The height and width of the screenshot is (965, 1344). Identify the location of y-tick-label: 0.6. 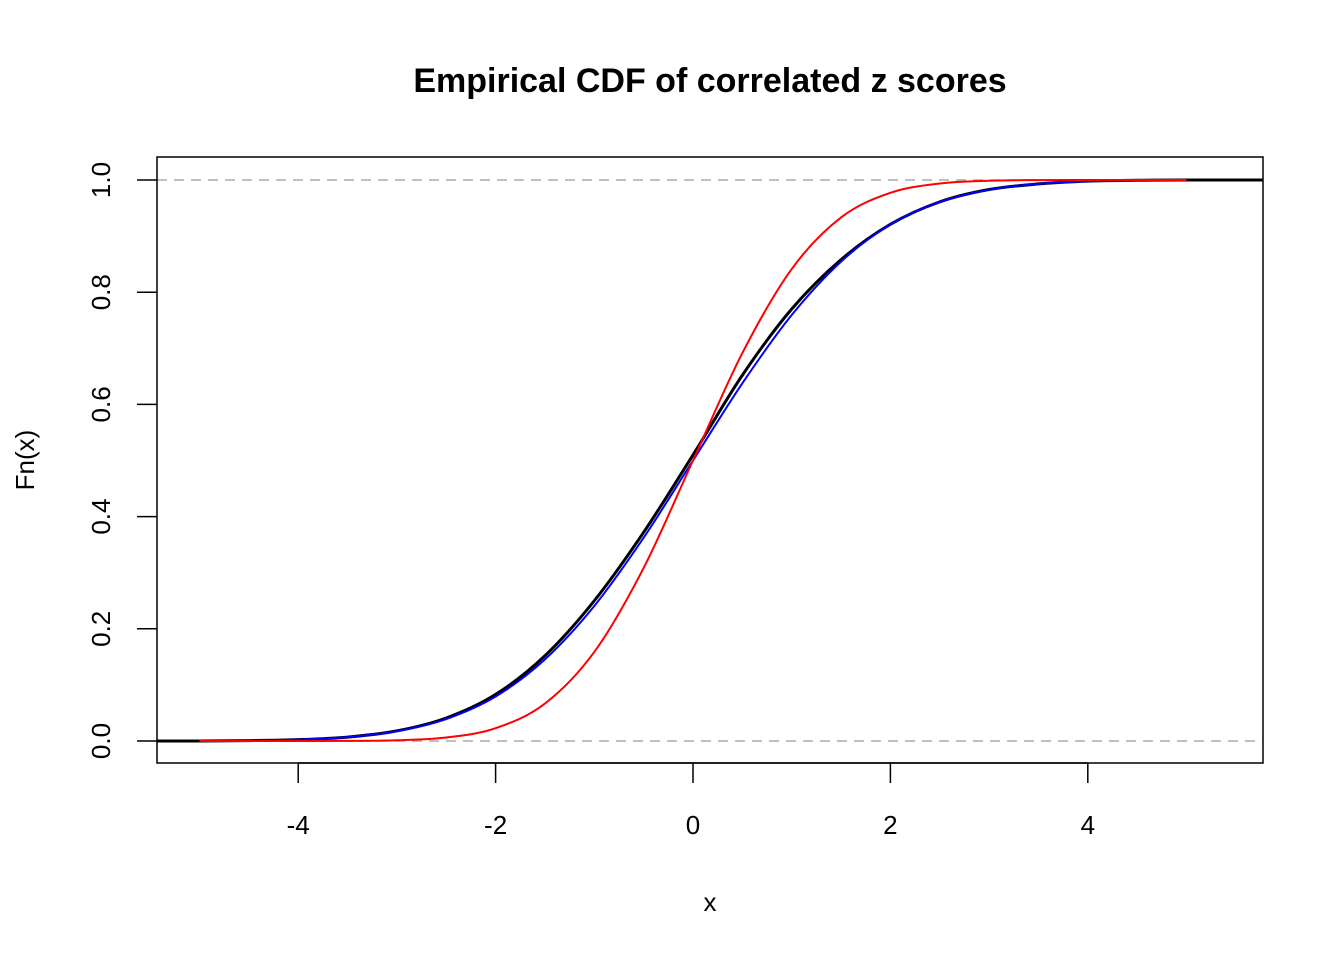
(101, 404).